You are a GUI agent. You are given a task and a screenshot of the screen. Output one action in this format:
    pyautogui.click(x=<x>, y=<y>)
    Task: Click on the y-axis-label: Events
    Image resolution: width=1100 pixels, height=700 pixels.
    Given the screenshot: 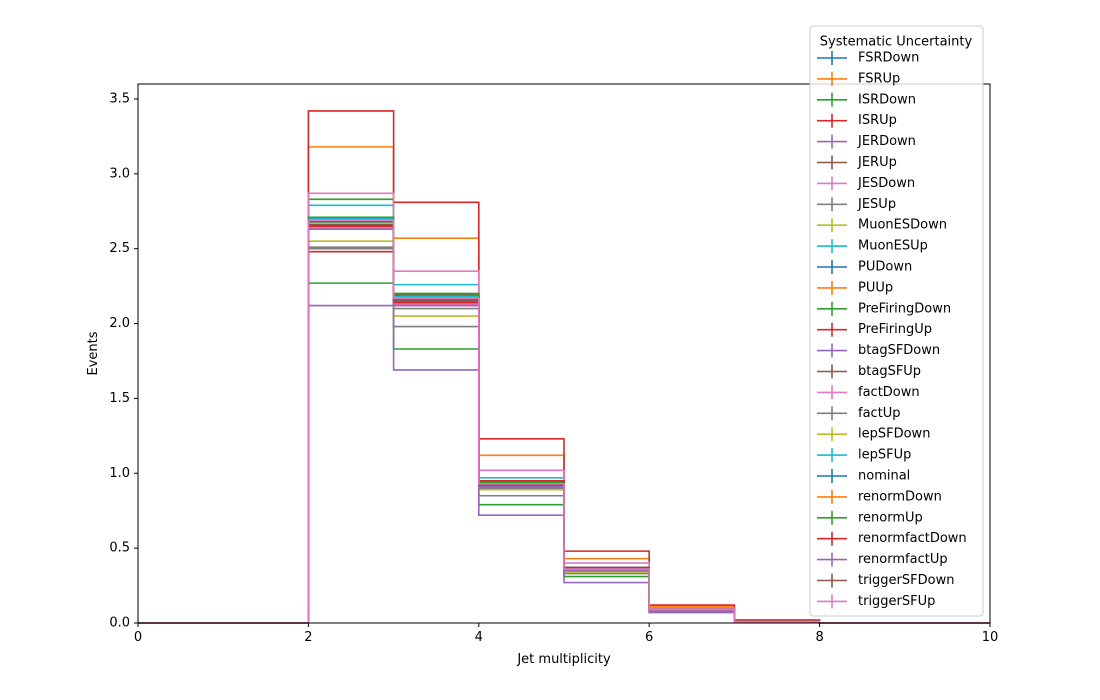 What is the action you would take?
    pyautogui.click(x=93, y=353)
    